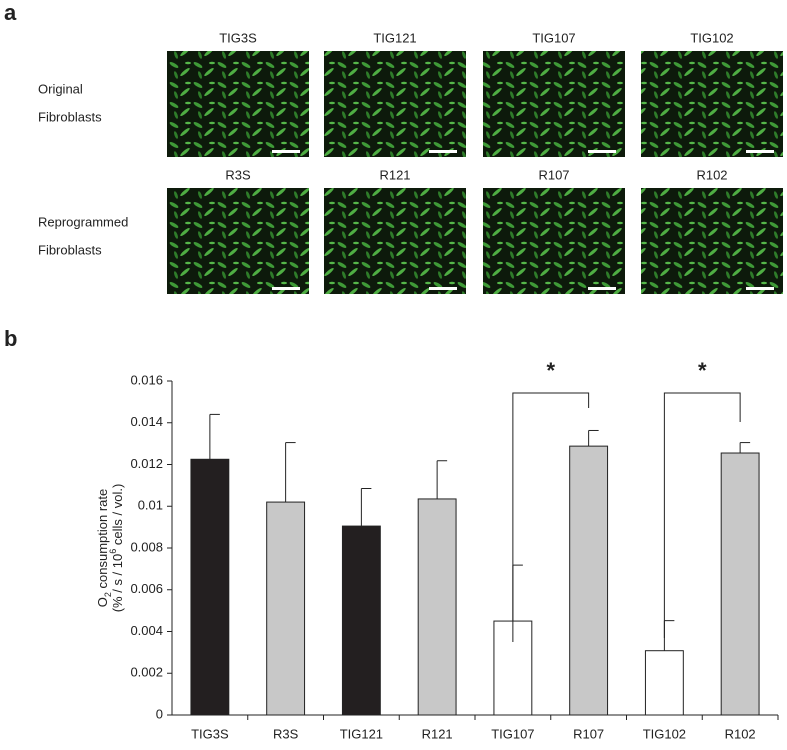 The image size is (787, 750). I want to click on y-tick-label: 0.008, so click(146, 546).